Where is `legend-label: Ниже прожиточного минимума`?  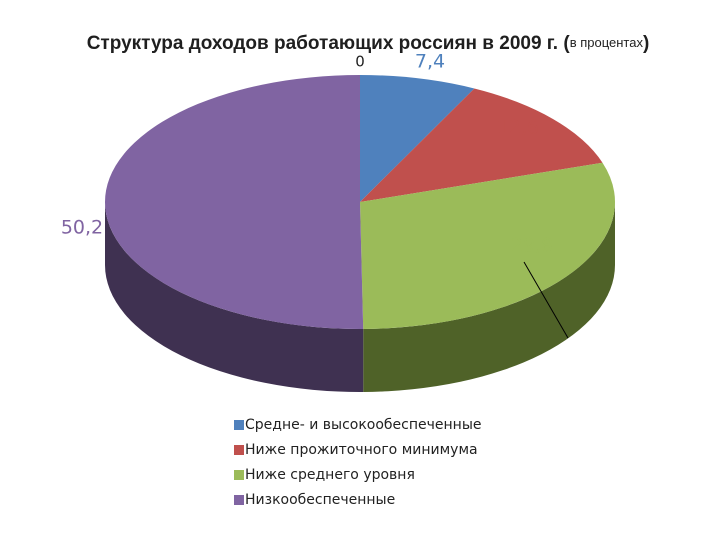
legend-label: Ниже прожиточного минимума is located at coordinates (361, 450).